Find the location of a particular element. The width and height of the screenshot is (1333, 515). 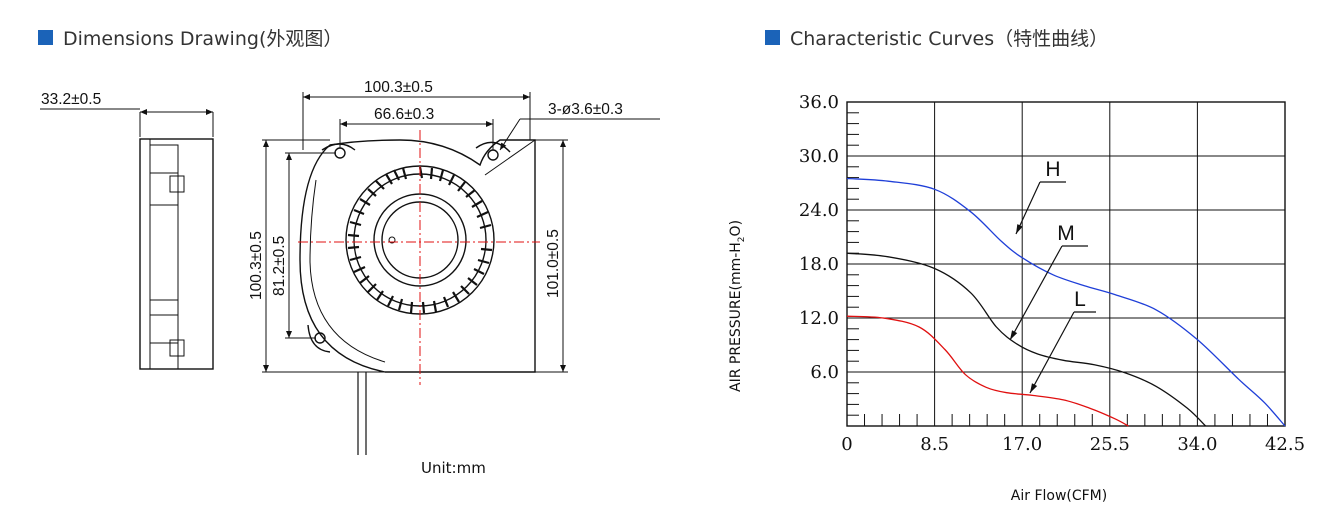

center-lines is located at coordinates (419, 257).